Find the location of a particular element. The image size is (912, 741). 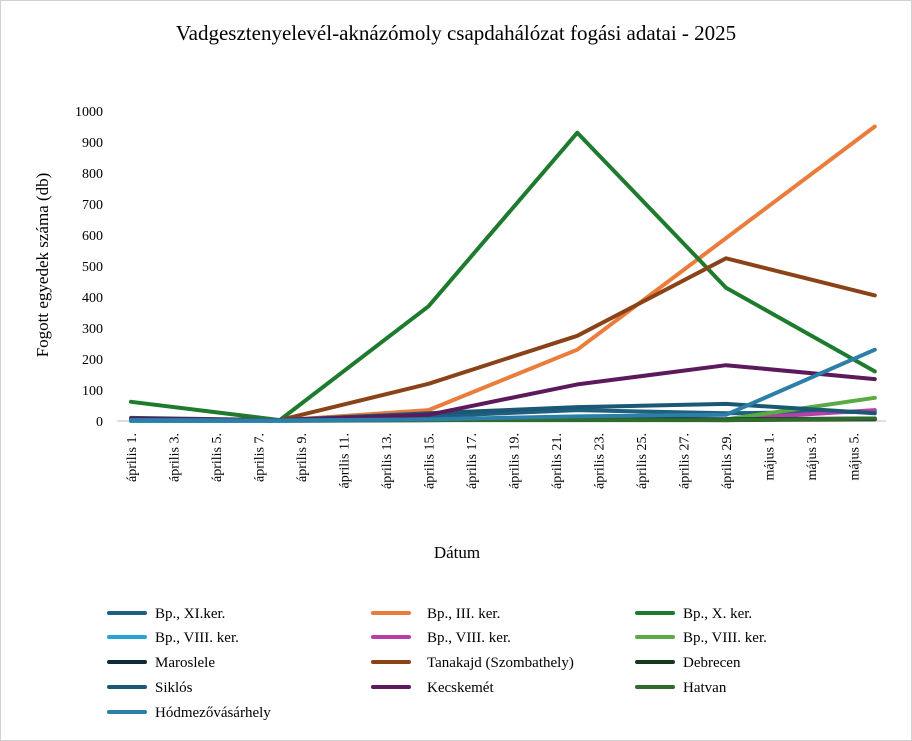

legend-entry: Hódmezővásárhely is located at coordinates (189, 713).